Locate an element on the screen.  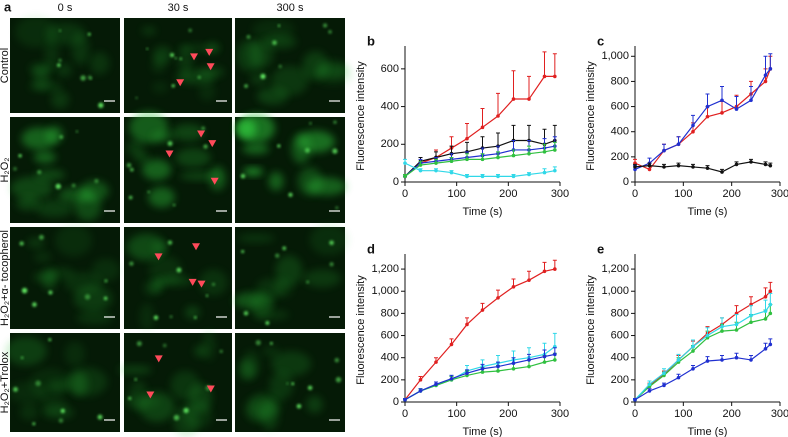
y-tick-label: 0 is located at coordinates (396, 182).